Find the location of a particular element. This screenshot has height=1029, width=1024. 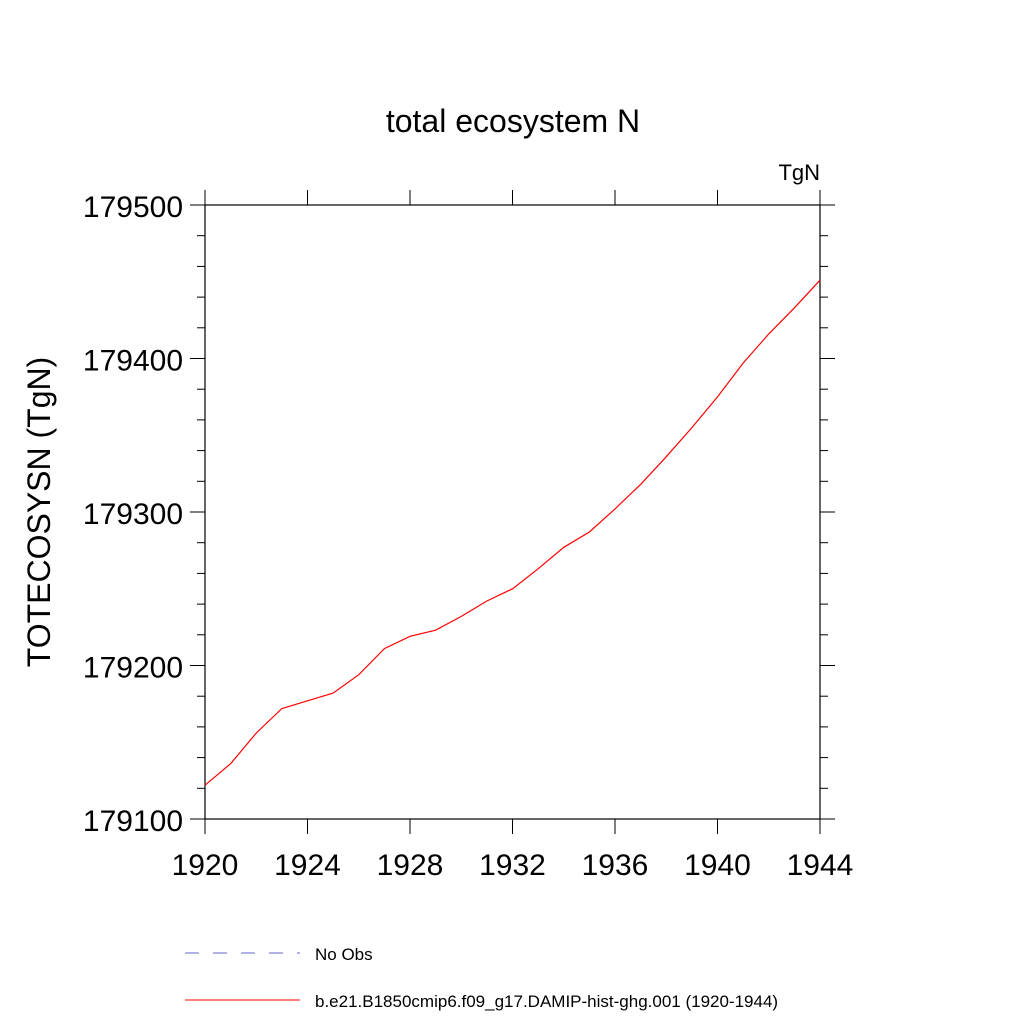

y-tick-label: 179200 is located at coordinates (133, 668).